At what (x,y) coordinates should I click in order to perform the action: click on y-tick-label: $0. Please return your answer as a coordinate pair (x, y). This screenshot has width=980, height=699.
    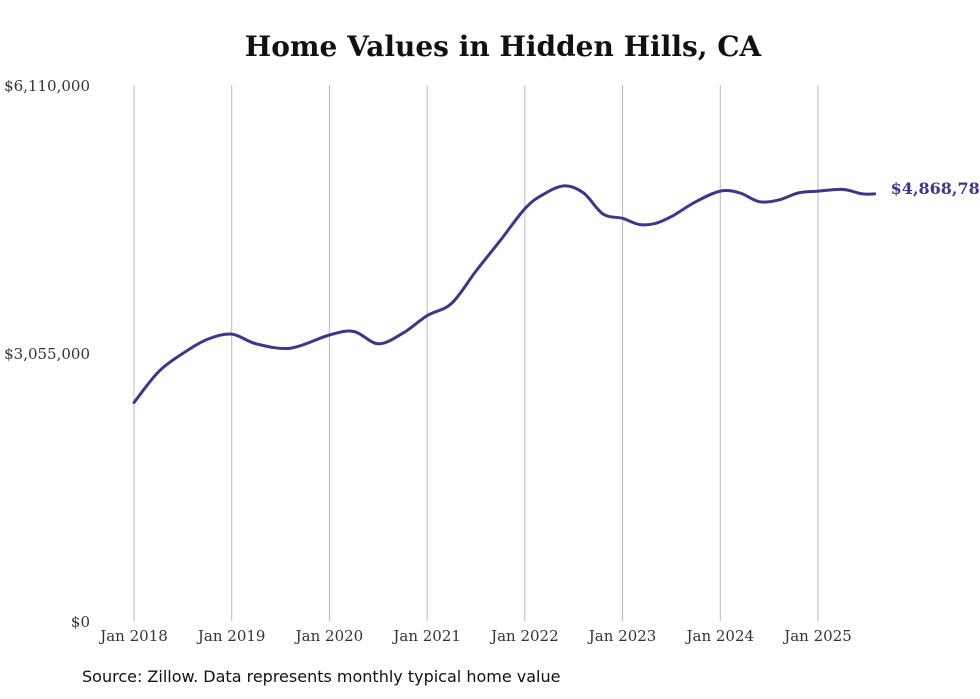
    Looking at the image, I should click on (80, 622).